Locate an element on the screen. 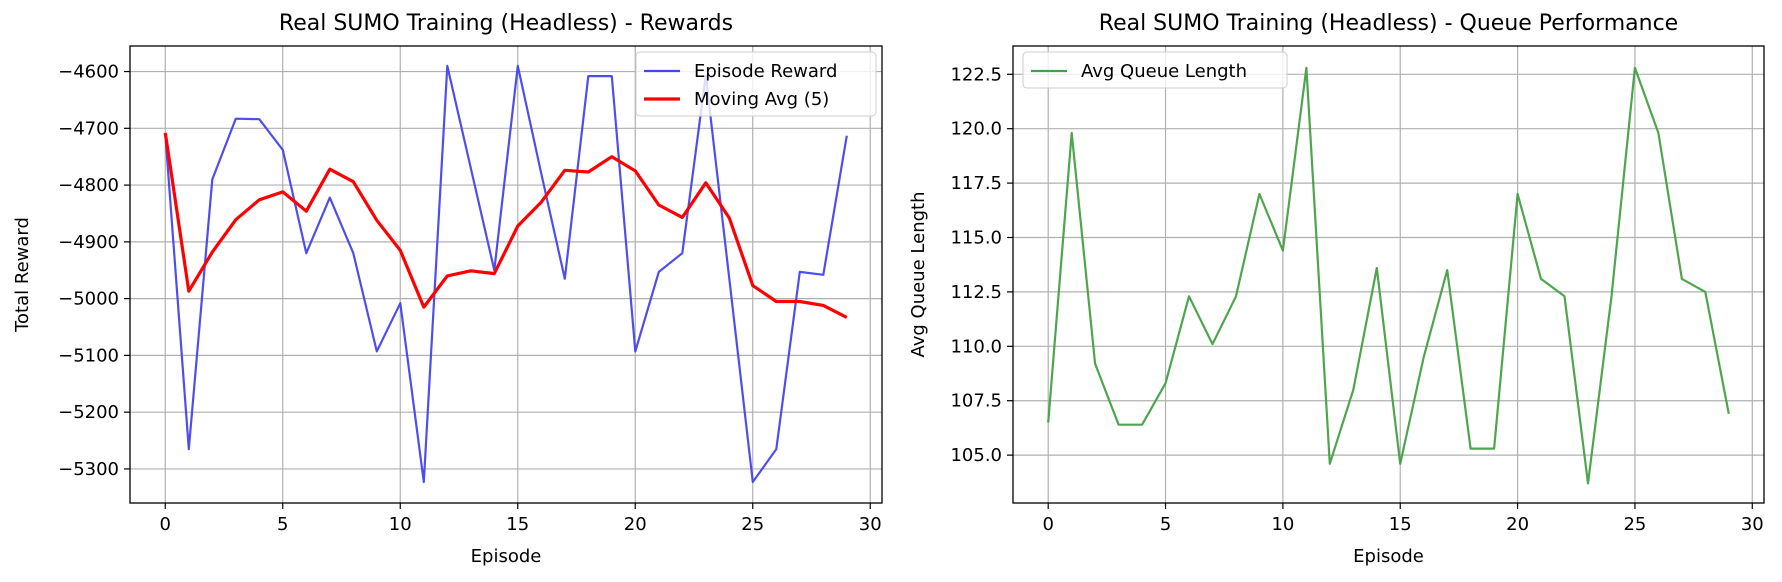 This screenshot has width=1782, height=582. rewards-y-tick-label: −4800 is located at coordinates (88, 185).